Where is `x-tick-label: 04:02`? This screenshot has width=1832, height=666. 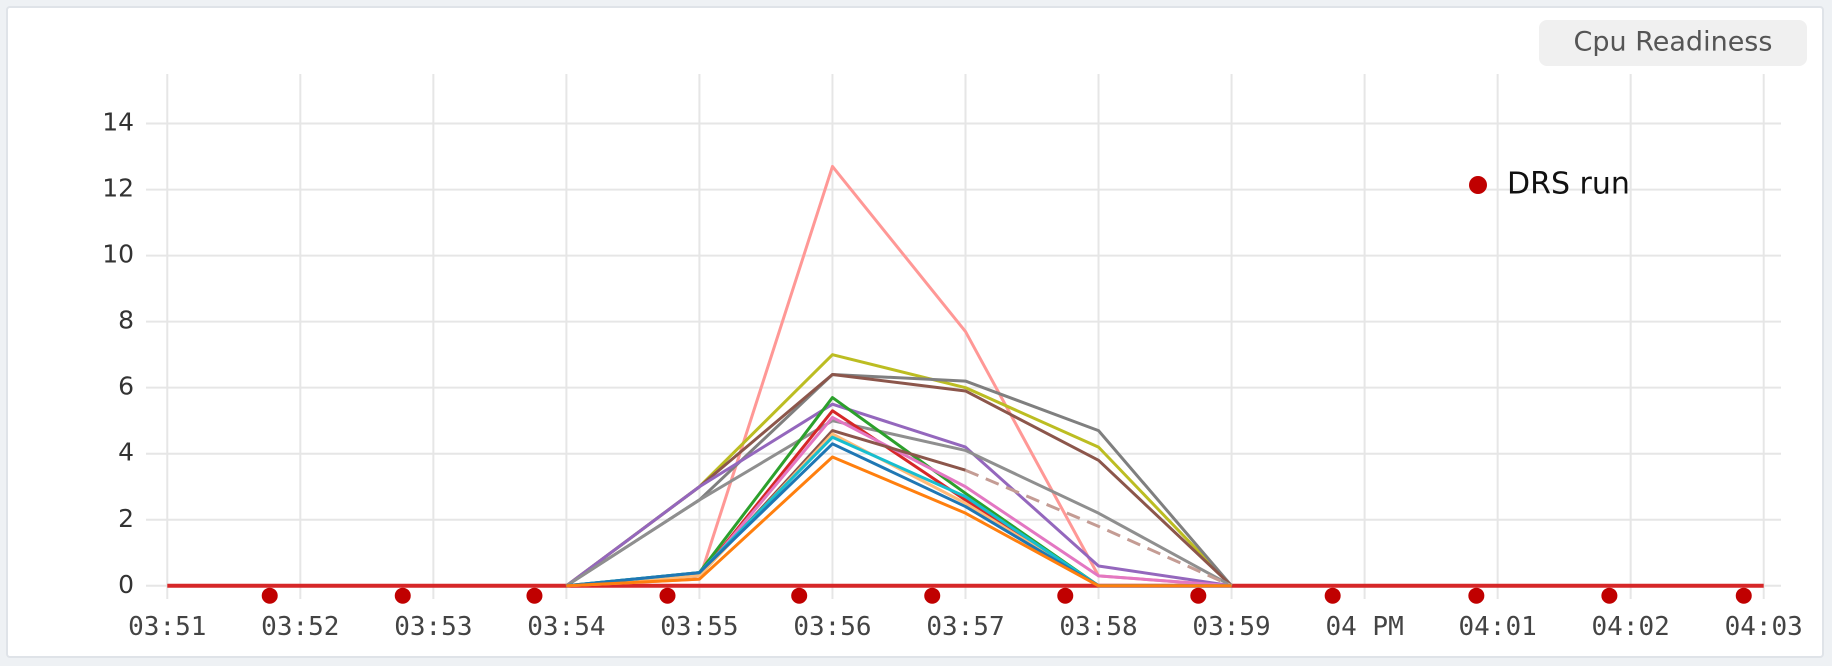 x-tick-label: 04:02 is located at coordinates (1631, 627).